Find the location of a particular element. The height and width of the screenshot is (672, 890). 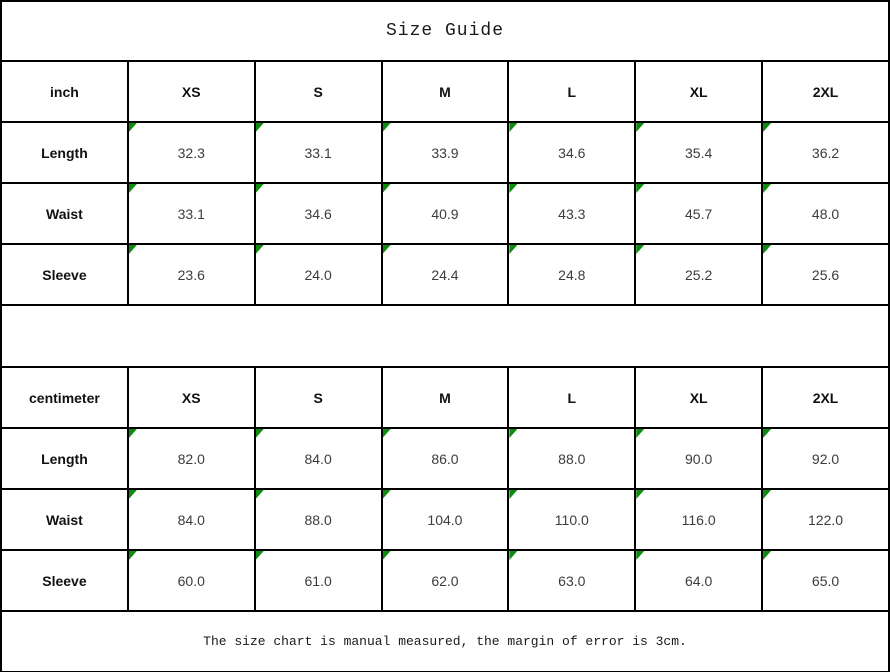

size-cell: 24.4 is located at coordinates (445, 274).